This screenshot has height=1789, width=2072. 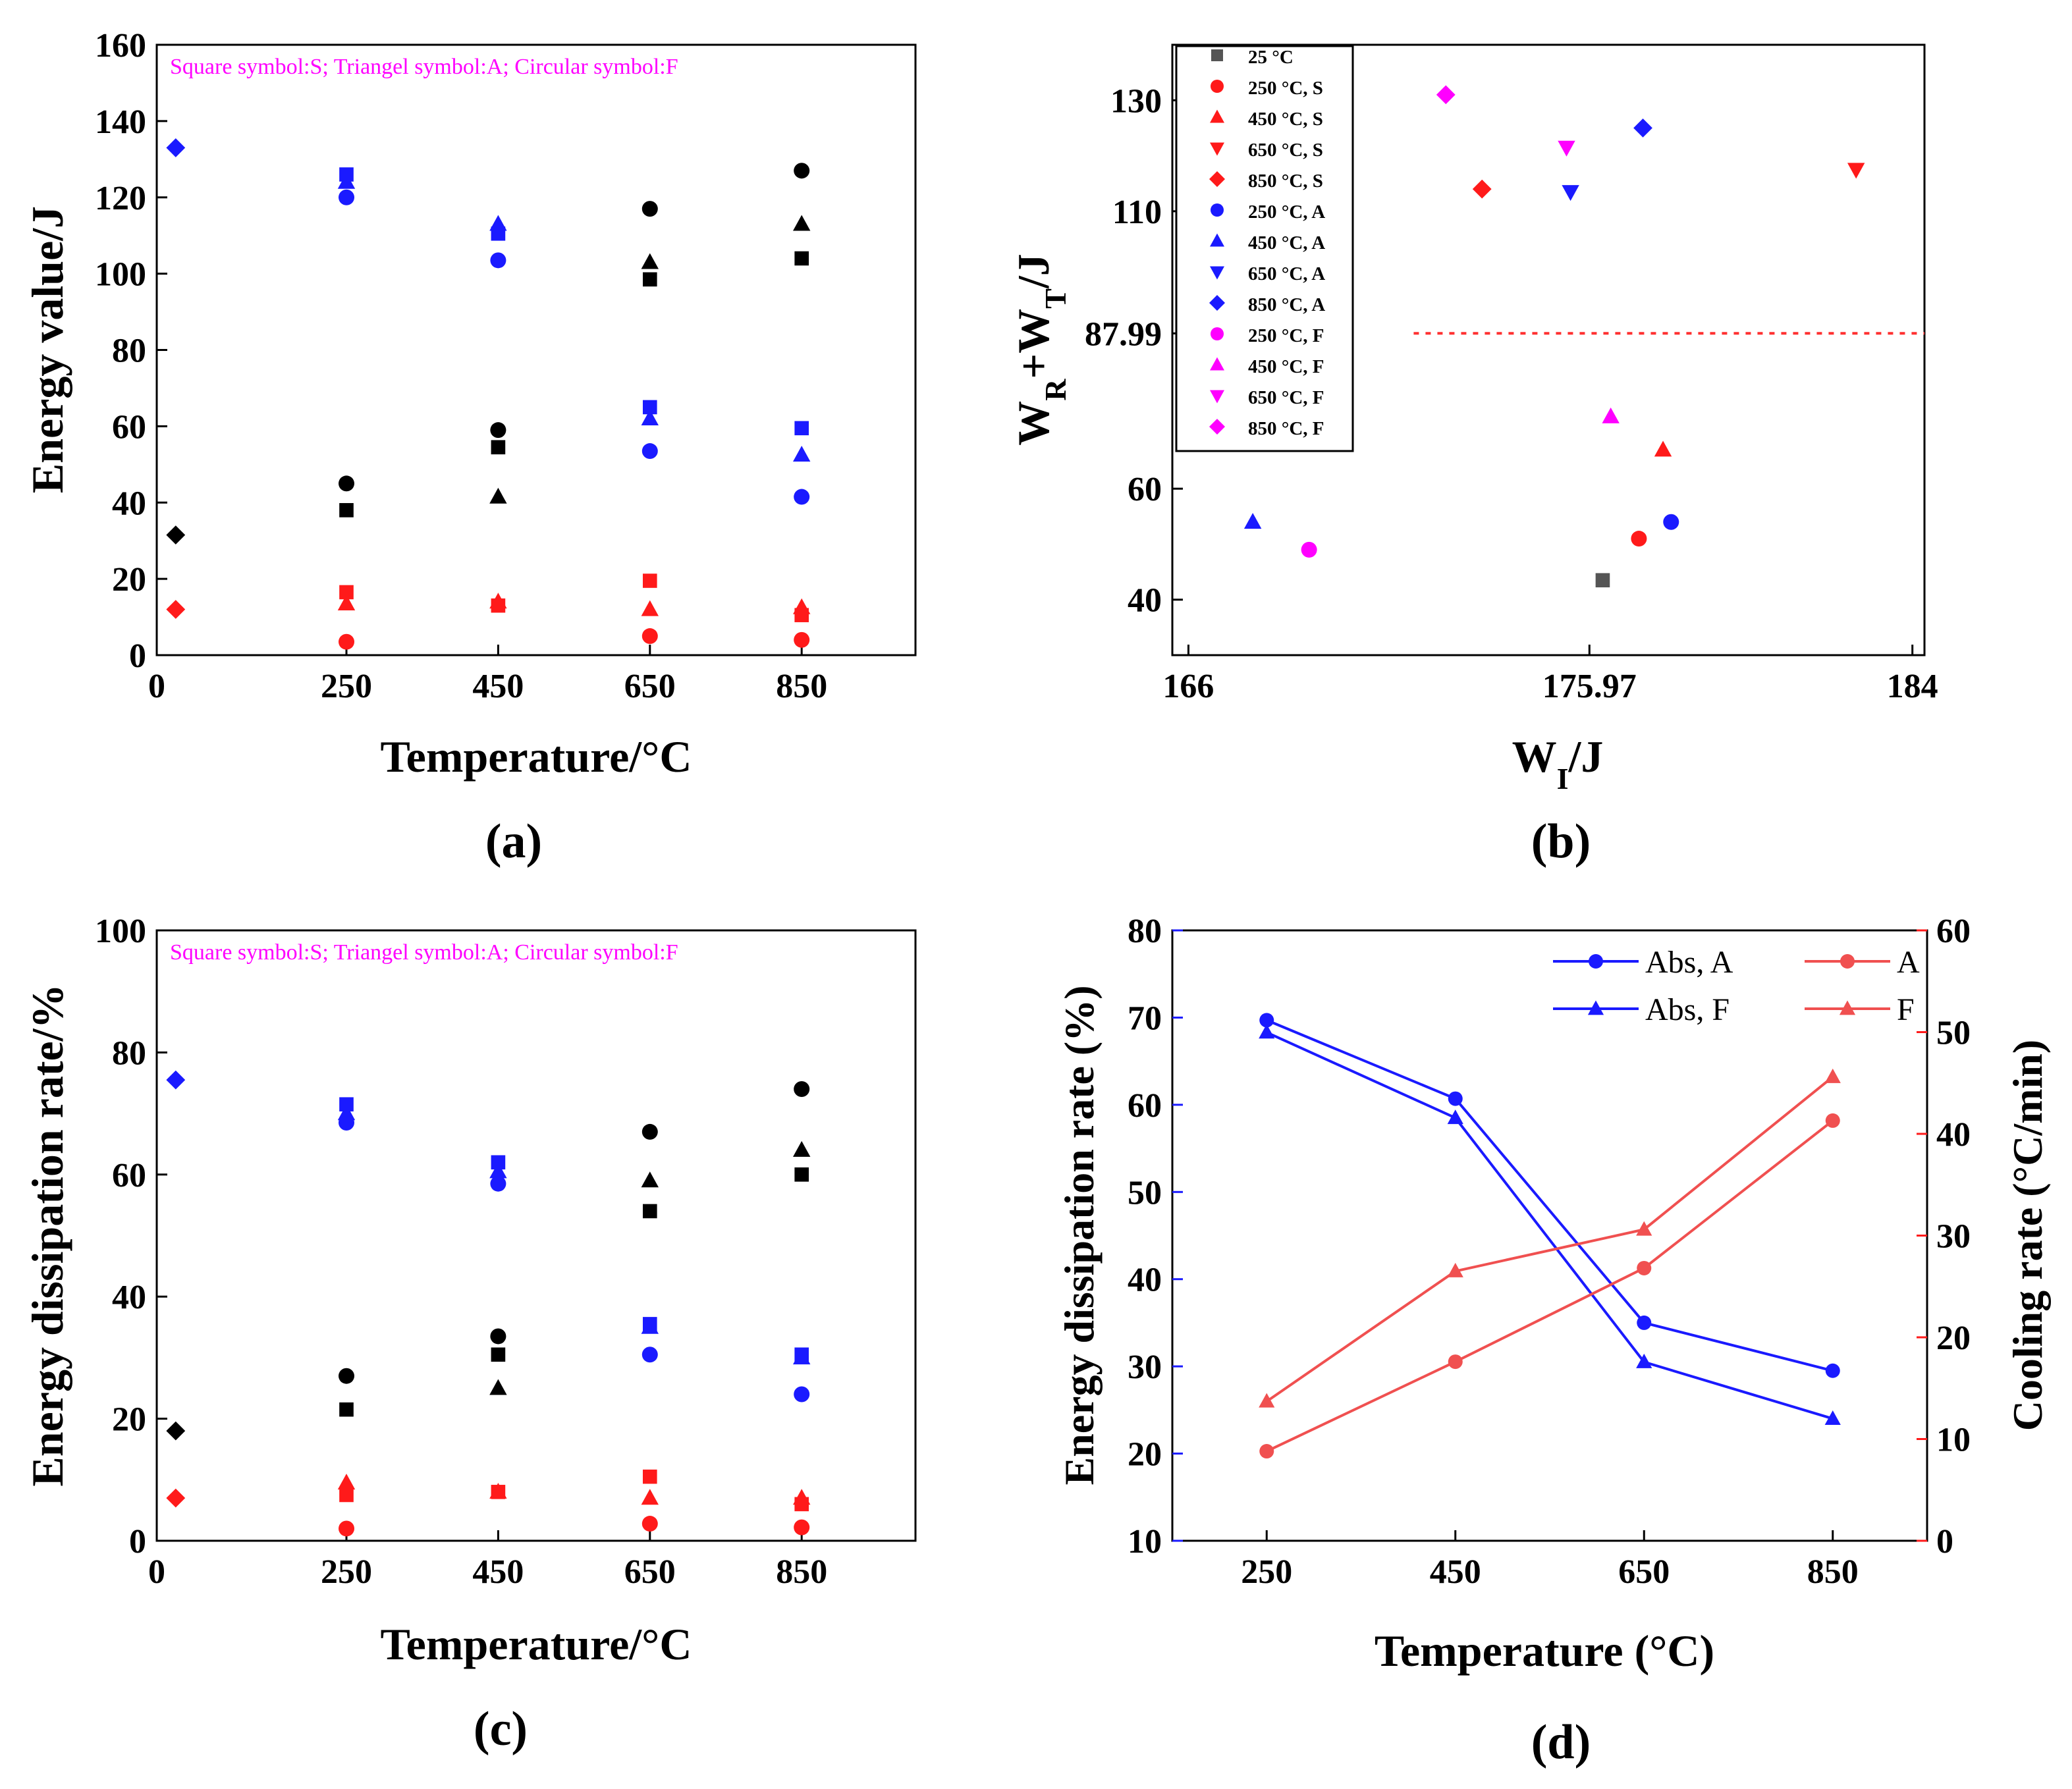 I want to click on series-line-A, so click(x=1550, y=1286).